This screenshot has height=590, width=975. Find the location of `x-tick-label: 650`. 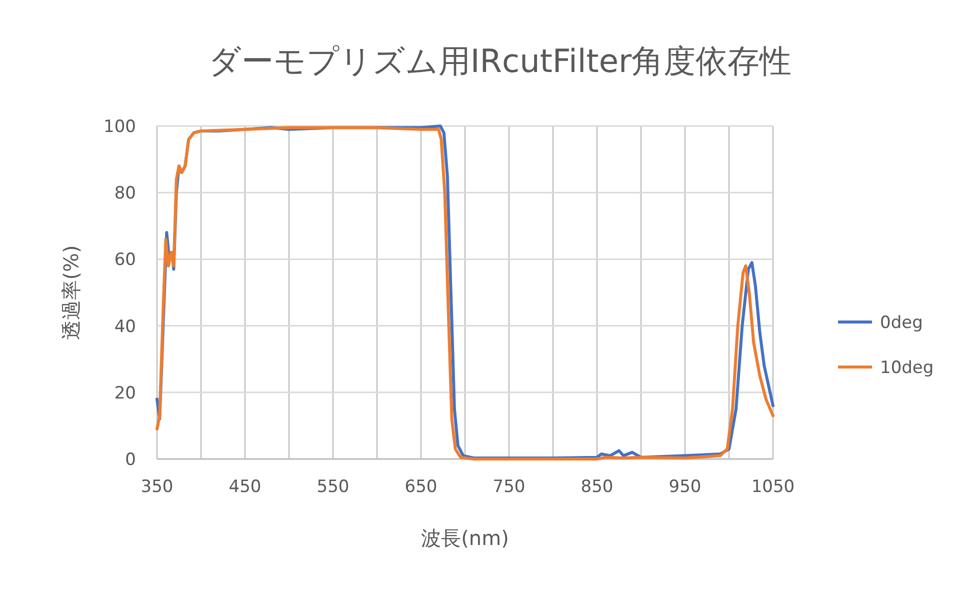

x-tick-label: 650 is located at coordinates (421, 487).